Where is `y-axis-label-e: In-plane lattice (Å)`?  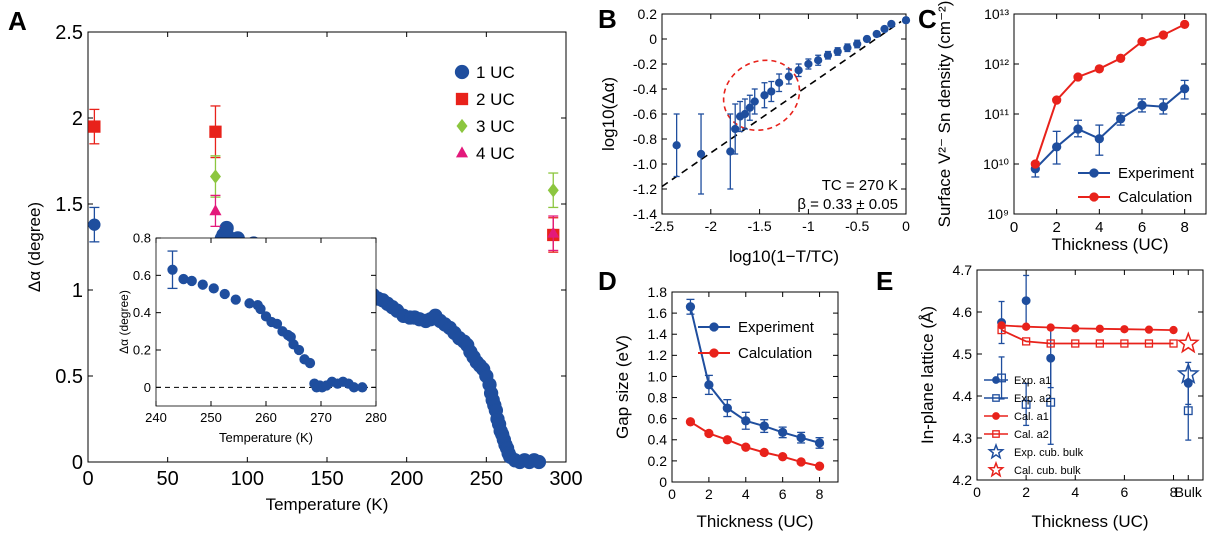
y-axis-label-e: In-plane lattice (Å) is located at coordinates (927, 375).